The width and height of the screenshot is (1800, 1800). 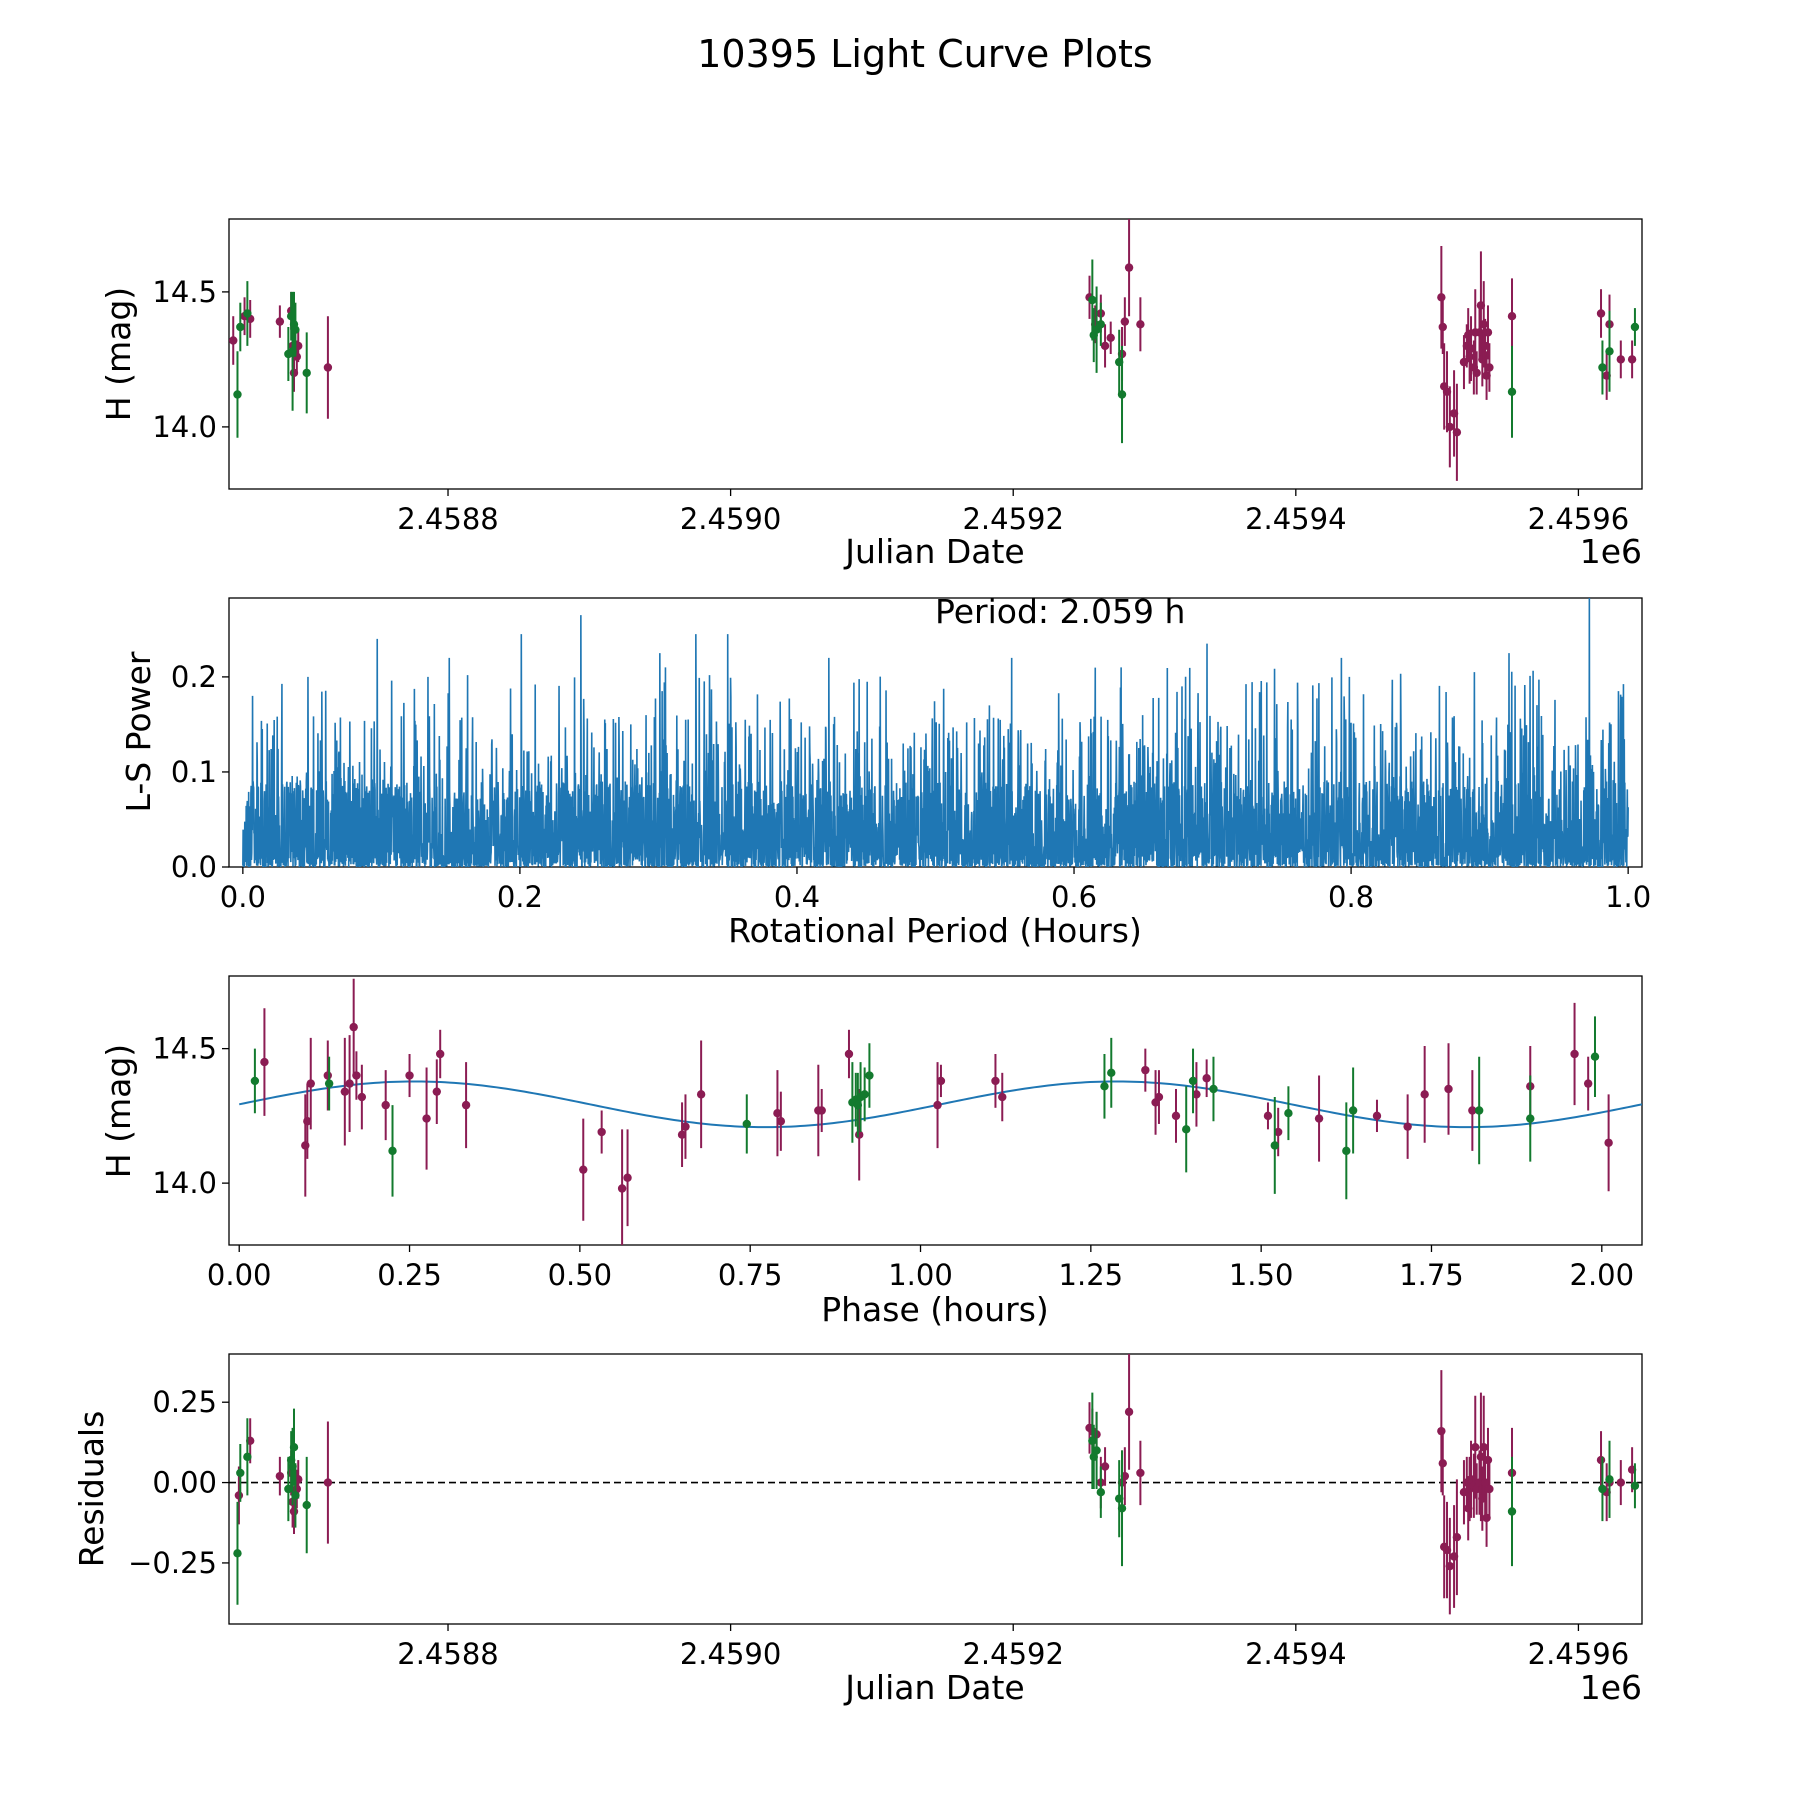 I want to click on lightcurve-xtick-label: 2.4594, so click(x=1295, y=519).